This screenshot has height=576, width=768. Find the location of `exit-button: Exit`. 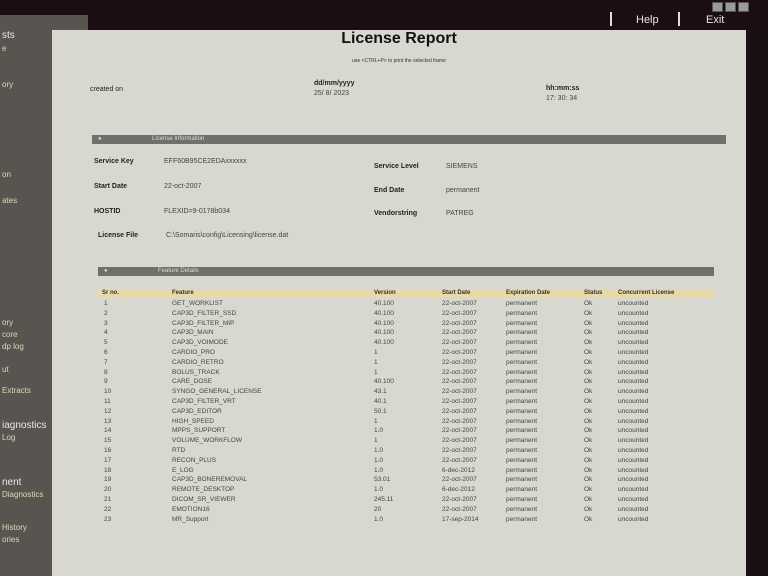

exit-button: Exit is located at coordinates (715, 20).